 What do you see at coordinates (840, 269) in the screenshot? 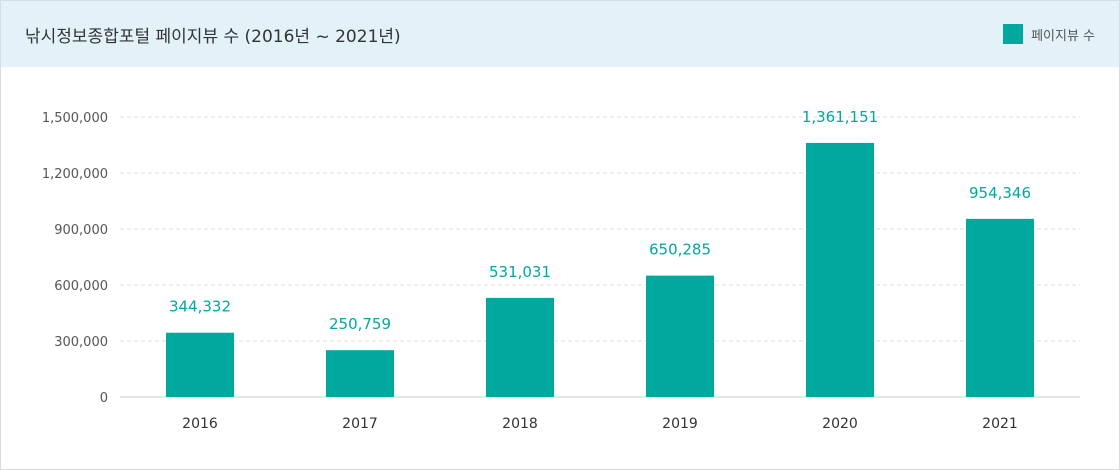
I see `bar-2020` at bounding box center [840, 269].